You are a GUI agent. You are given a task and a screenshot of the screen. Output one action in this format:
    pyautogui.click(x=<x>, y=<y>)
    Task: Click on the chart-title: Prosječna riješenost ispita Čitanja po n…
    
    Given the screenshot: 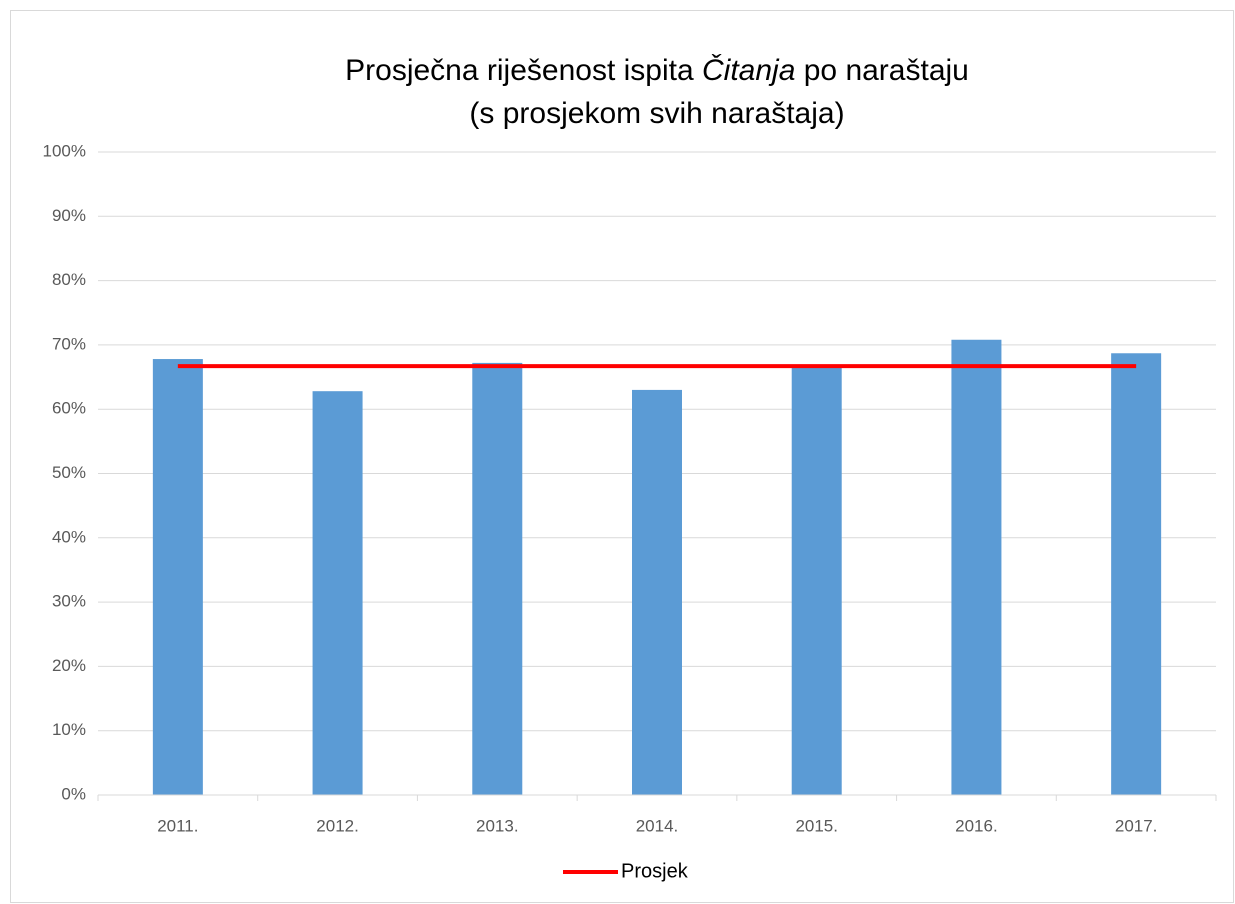 What is the action you would take?
    pyautogui.click(x=657, y=70)
    